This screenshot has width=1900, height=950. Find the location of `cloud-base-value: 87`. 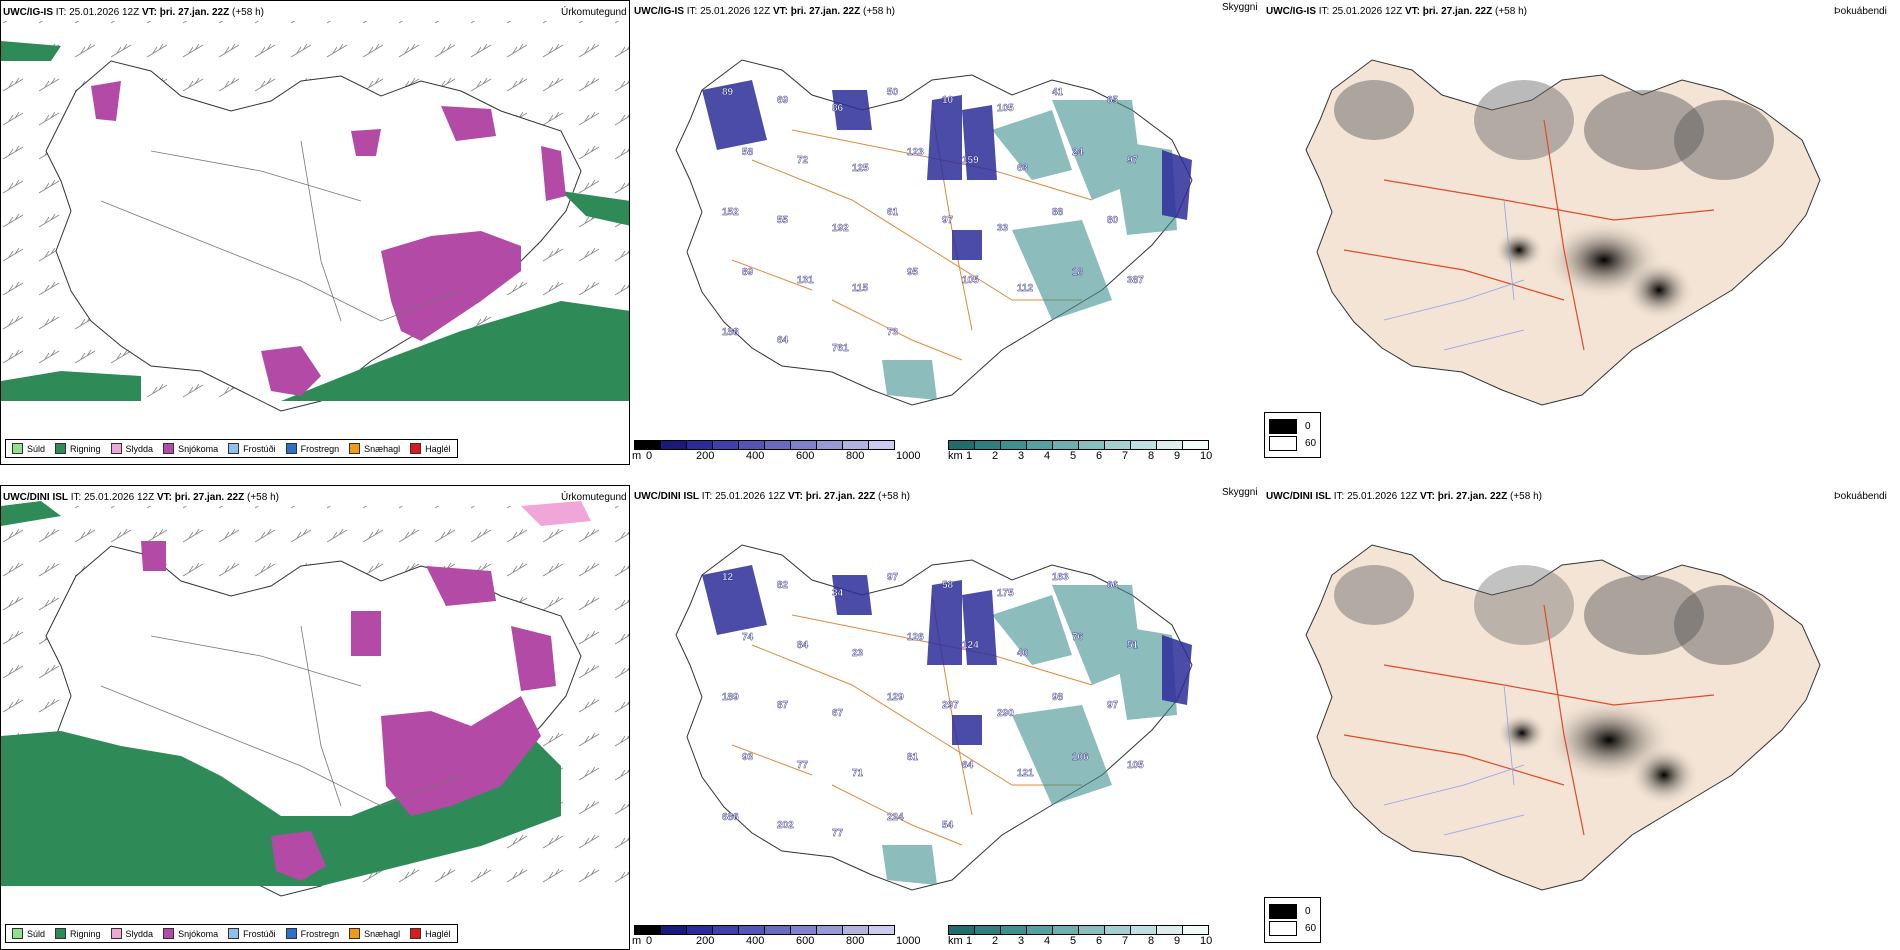

cloud-base-value: 87 is located at coordinates (783, 705).